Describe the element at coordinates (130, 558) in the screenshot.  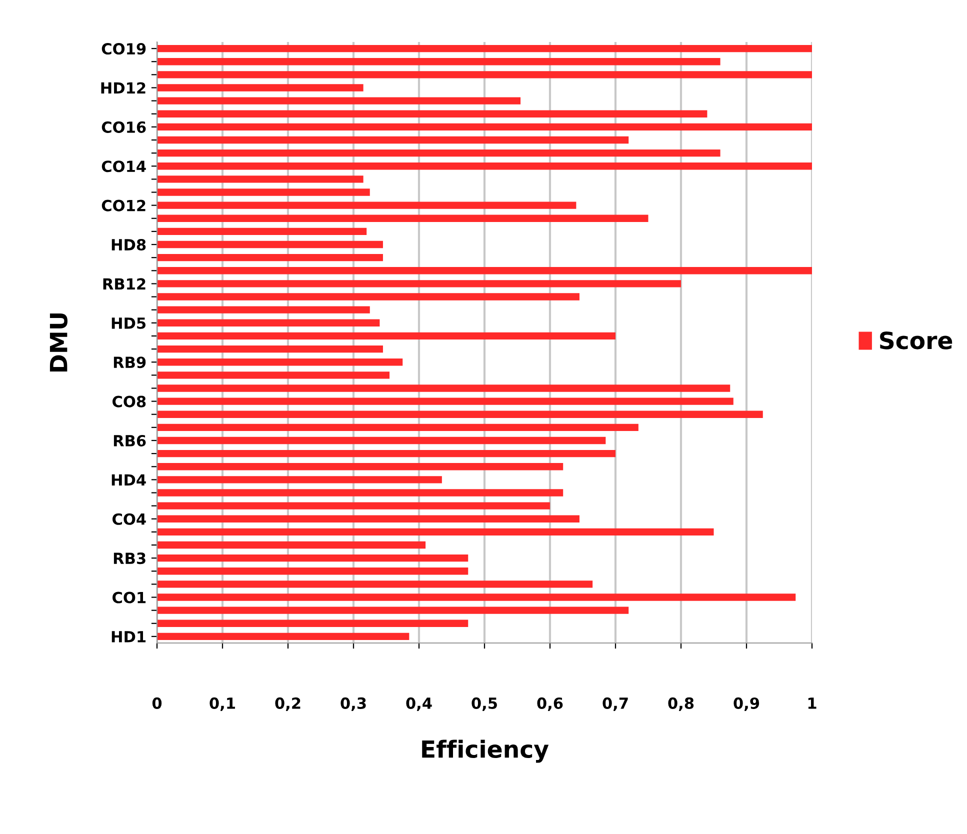
I see `y-tick-label: RB3` at that location.